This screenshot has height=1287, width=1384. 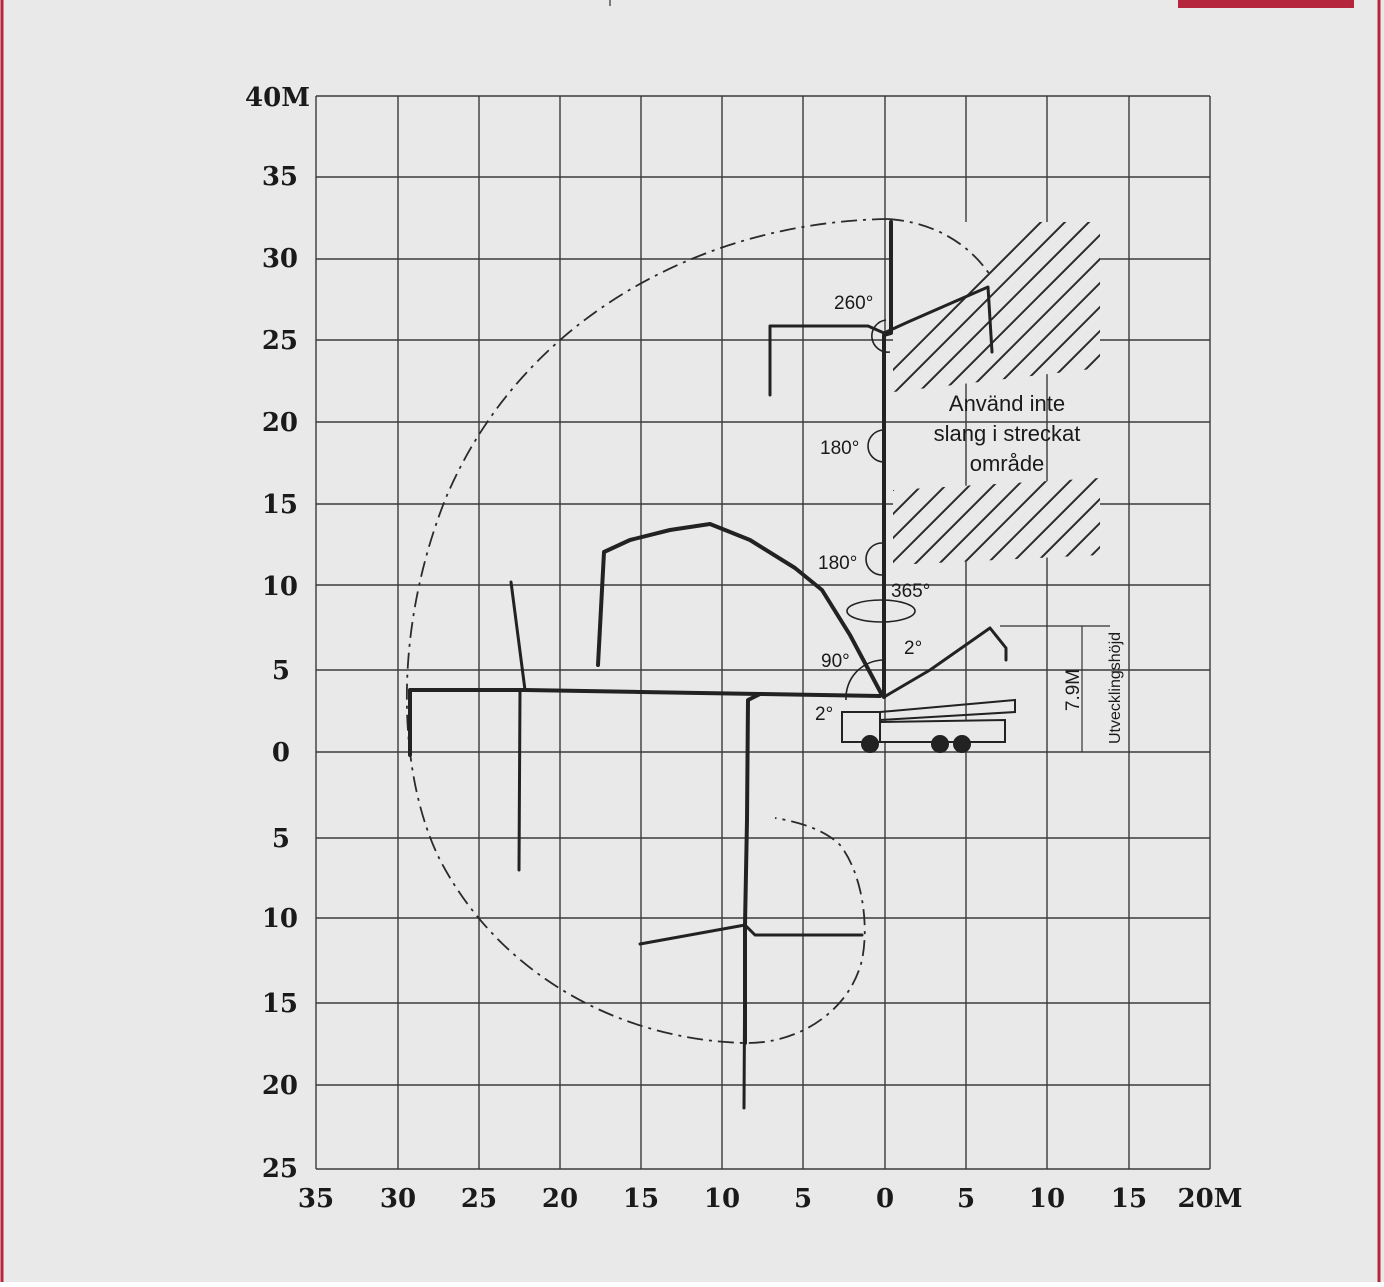 What do you see at coordinates (280, 259) in the screenshot?
I see `y-tick: 30` at bounding box center [280, 259].